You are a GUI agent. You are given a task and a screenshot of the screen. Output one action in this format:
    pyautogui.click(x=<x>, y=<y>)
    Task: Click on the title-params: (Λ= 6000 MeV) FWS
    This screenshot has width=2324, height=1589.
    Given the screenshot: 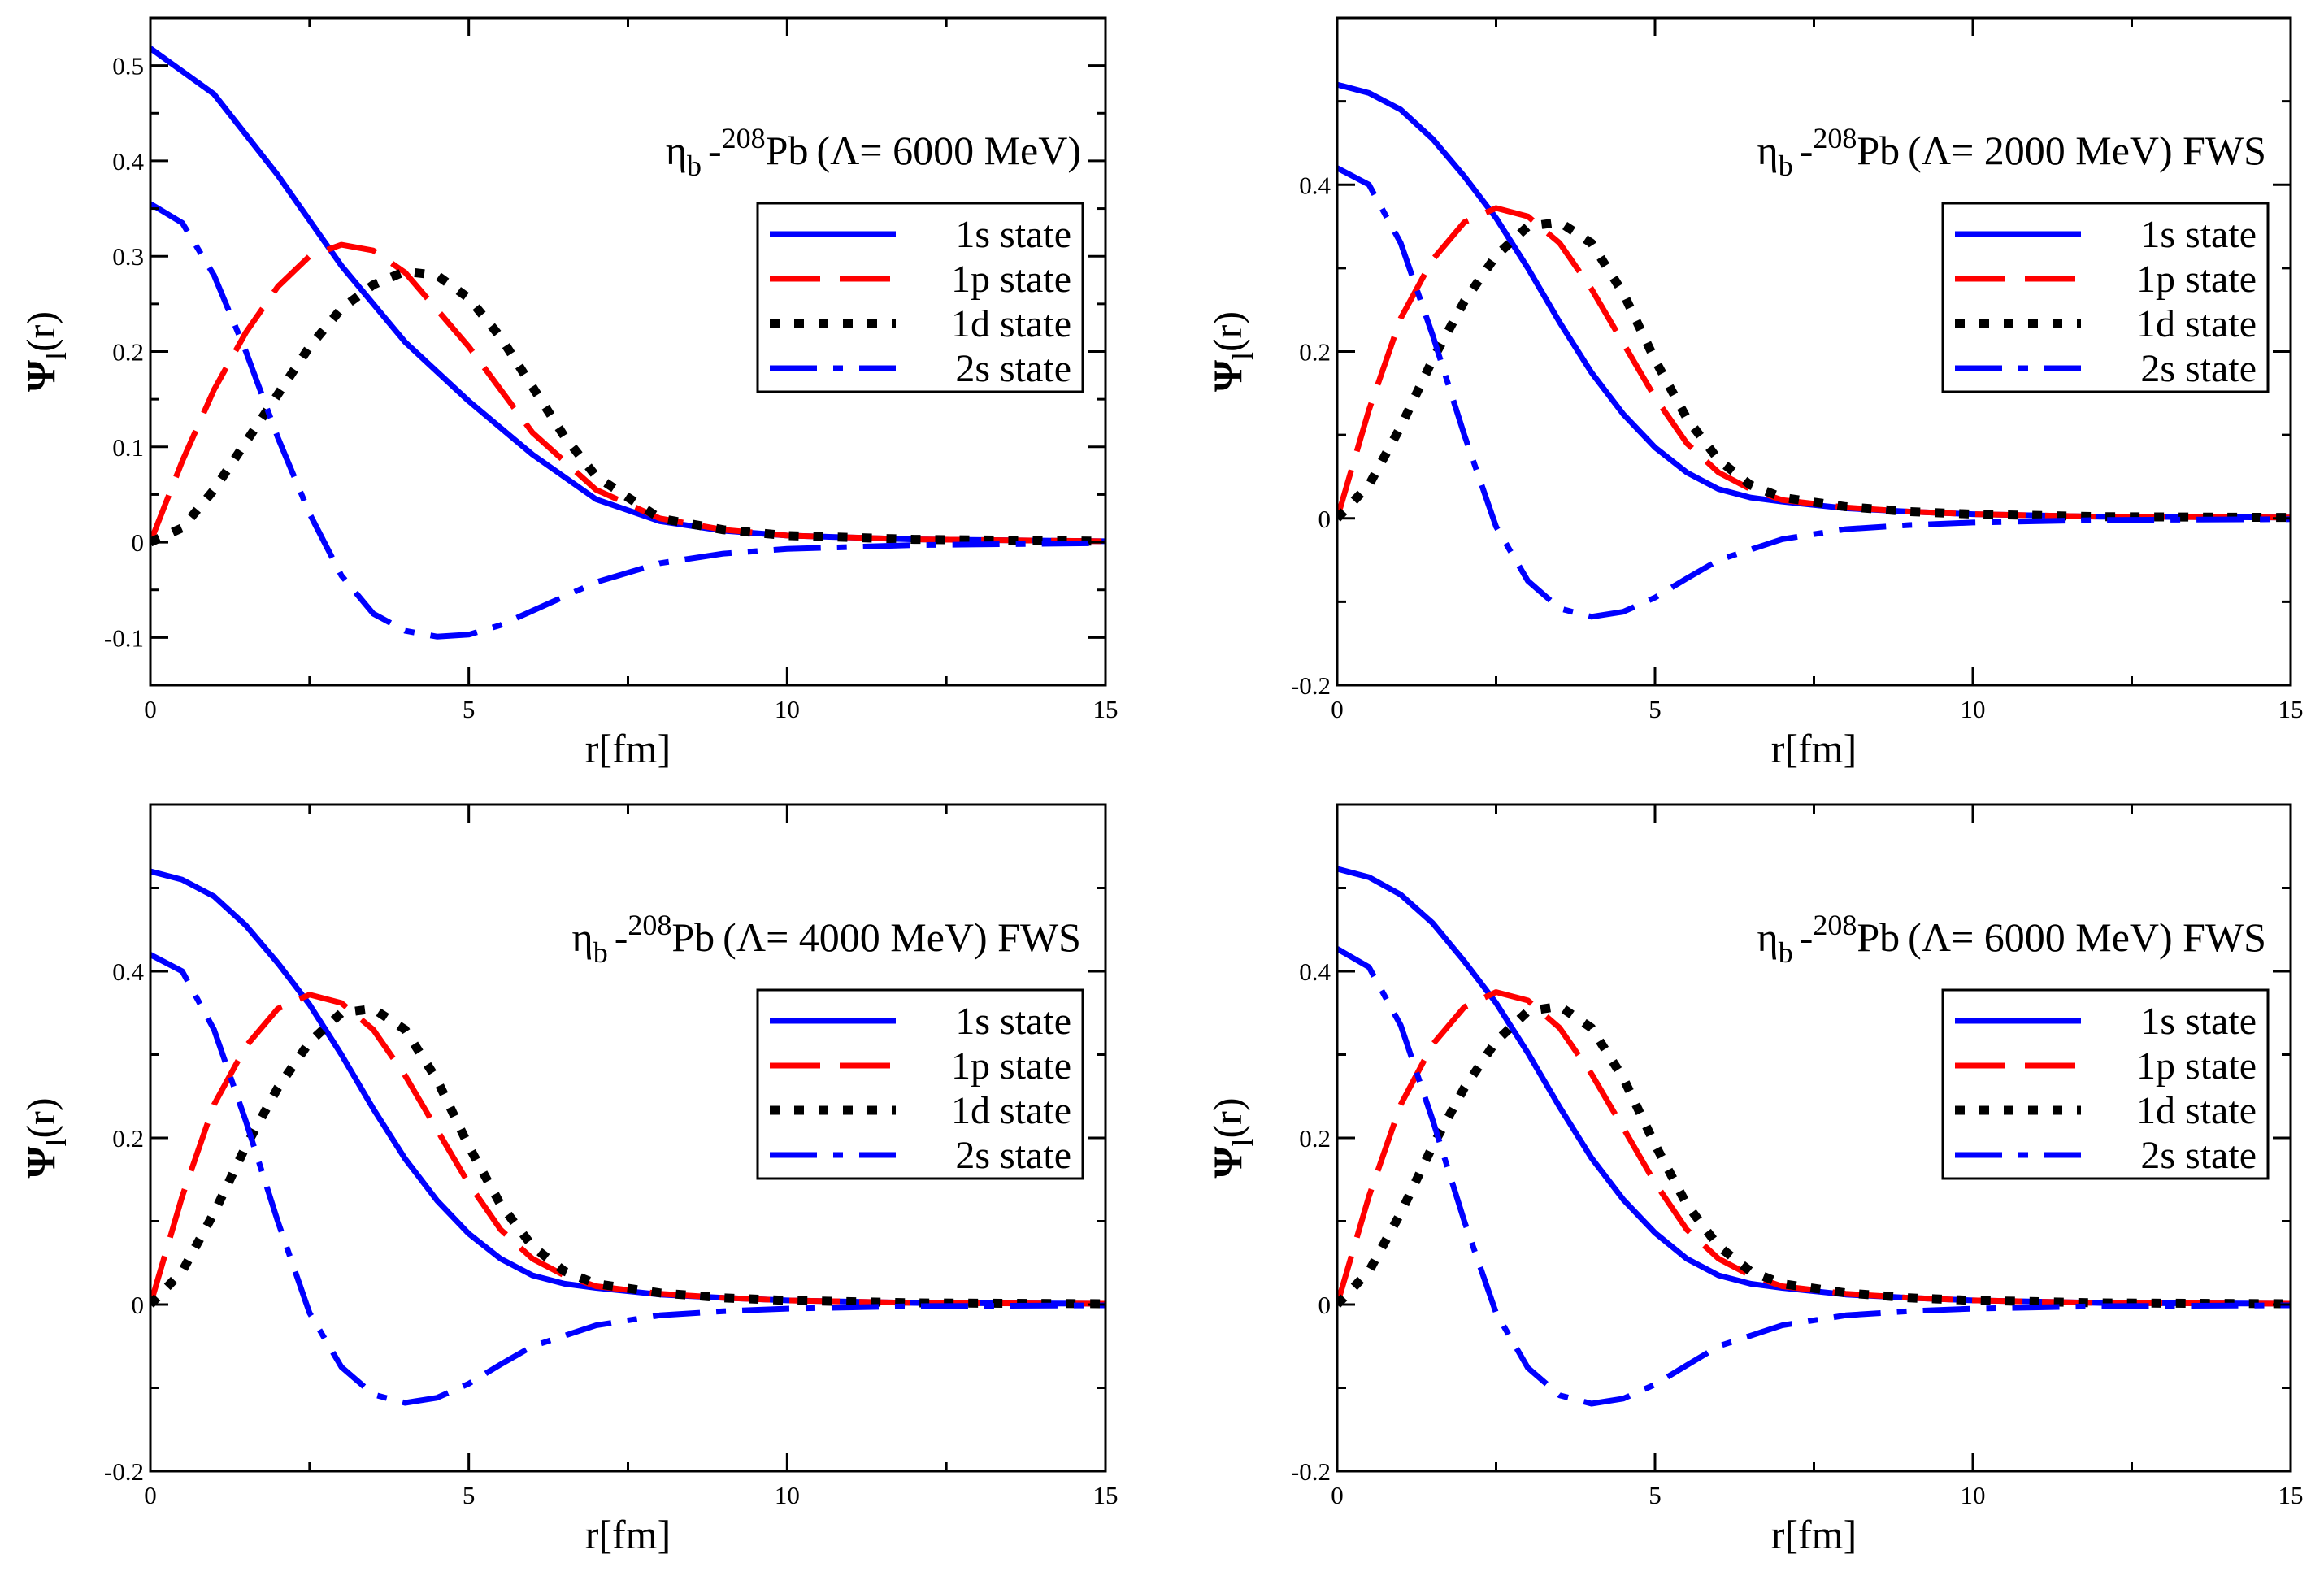 What is the action you would take?
    pyautogui.click(x=2087, y=937)
    